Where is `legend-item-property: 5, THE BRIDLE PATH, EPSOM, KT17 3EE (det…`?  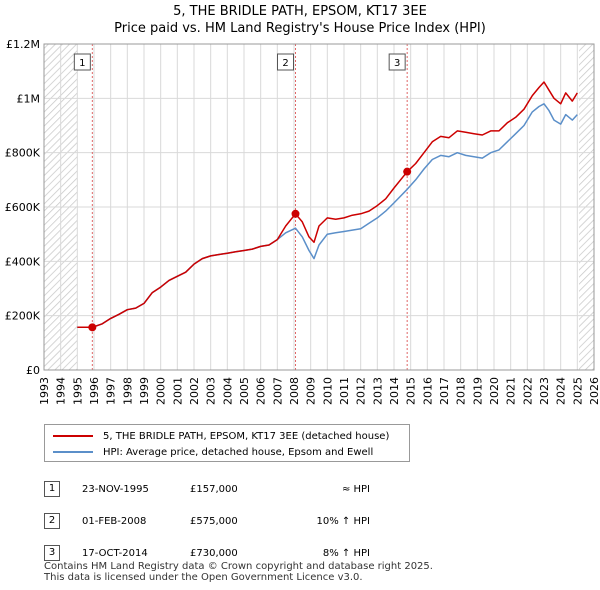 legend-item-property: 5, THE BRIDLE PATH, EPSOM, KT17 3EE (det… is located at coordinates (221, 436).